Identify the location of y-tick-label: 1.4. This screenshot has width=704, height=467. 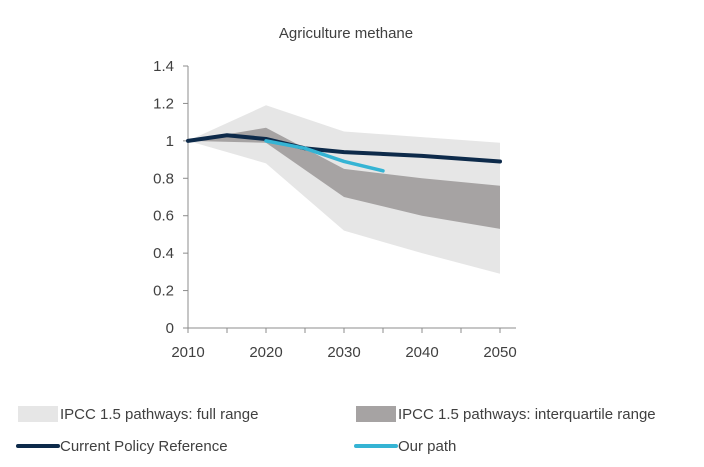
(163, 66).